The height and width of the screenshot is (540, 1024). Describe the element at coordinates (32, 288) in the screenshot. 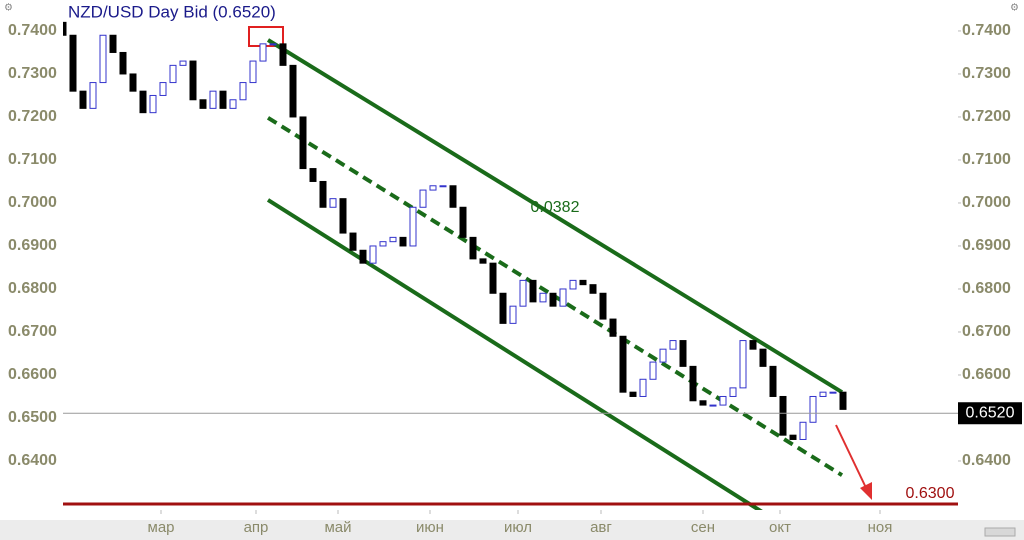

I see `y-tick-label: 0.6800` at that location.